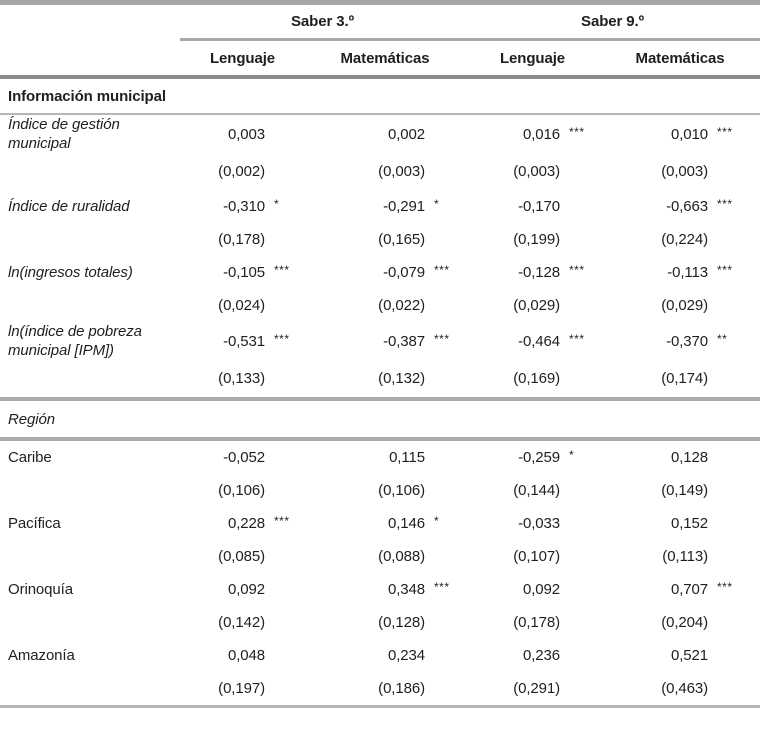 This screenshot has height=740, width=760. I want to click on standard-error-row: (0,142) (0,128) (0,178) (0,204), so click(380, 622).